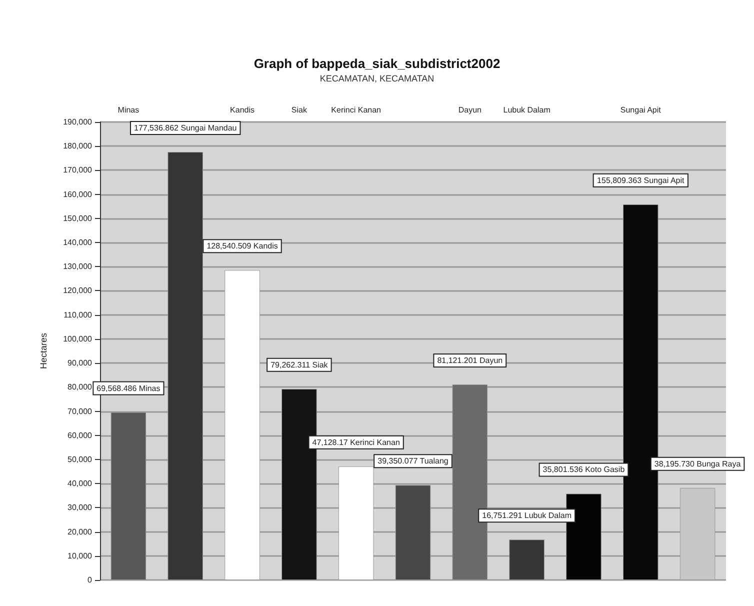 The height and width of the screenshot is (606, 754). What do you see at coordinates (43, 351) in the screenshot?
I see `y-axis-title: Hectares` at bounding box center [43, 351].